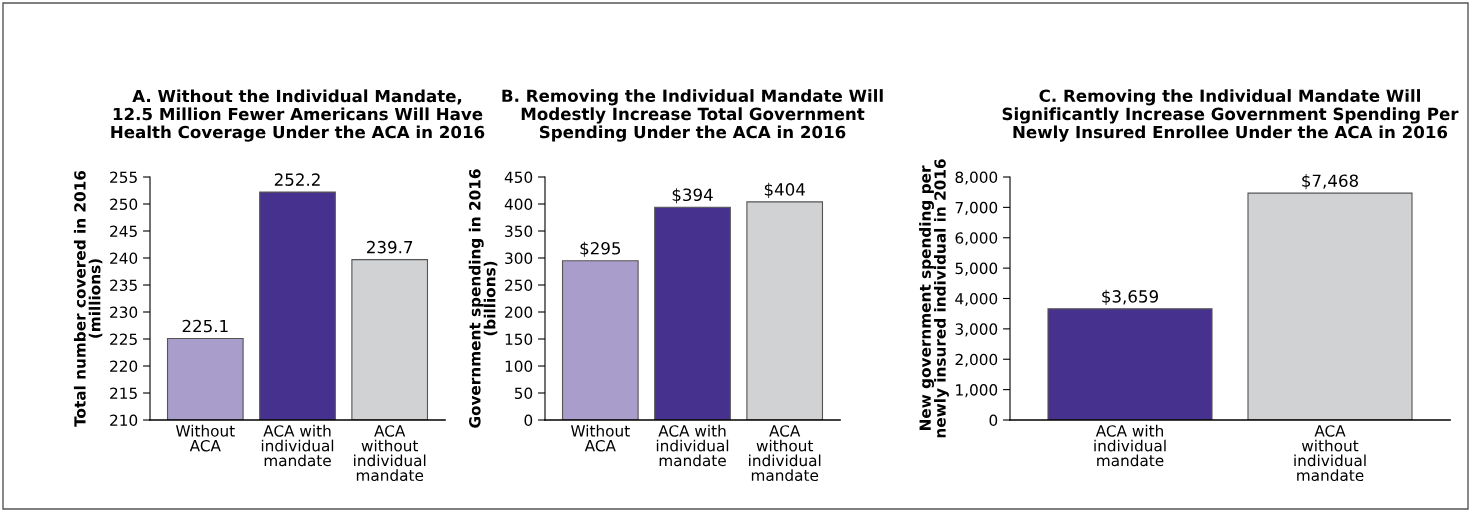 This screenshot has height=512, width=1471. I want to click on data-label: $394, so click(692, 196).